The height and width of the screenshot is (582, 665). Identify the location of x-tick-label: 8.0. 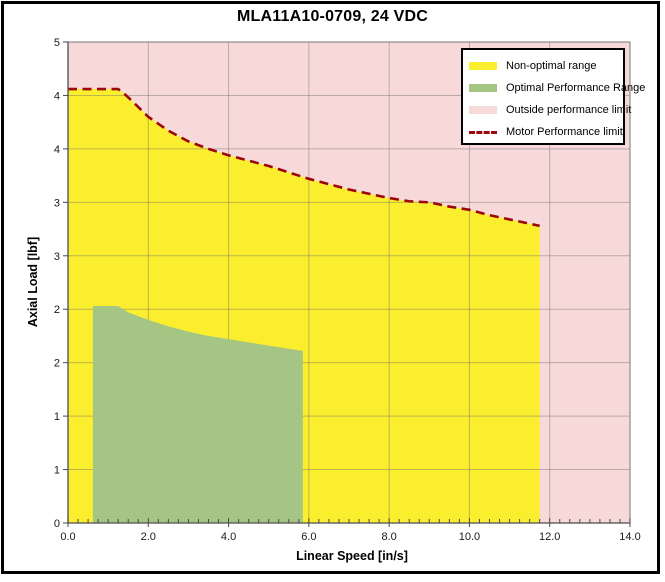
(388, 537).